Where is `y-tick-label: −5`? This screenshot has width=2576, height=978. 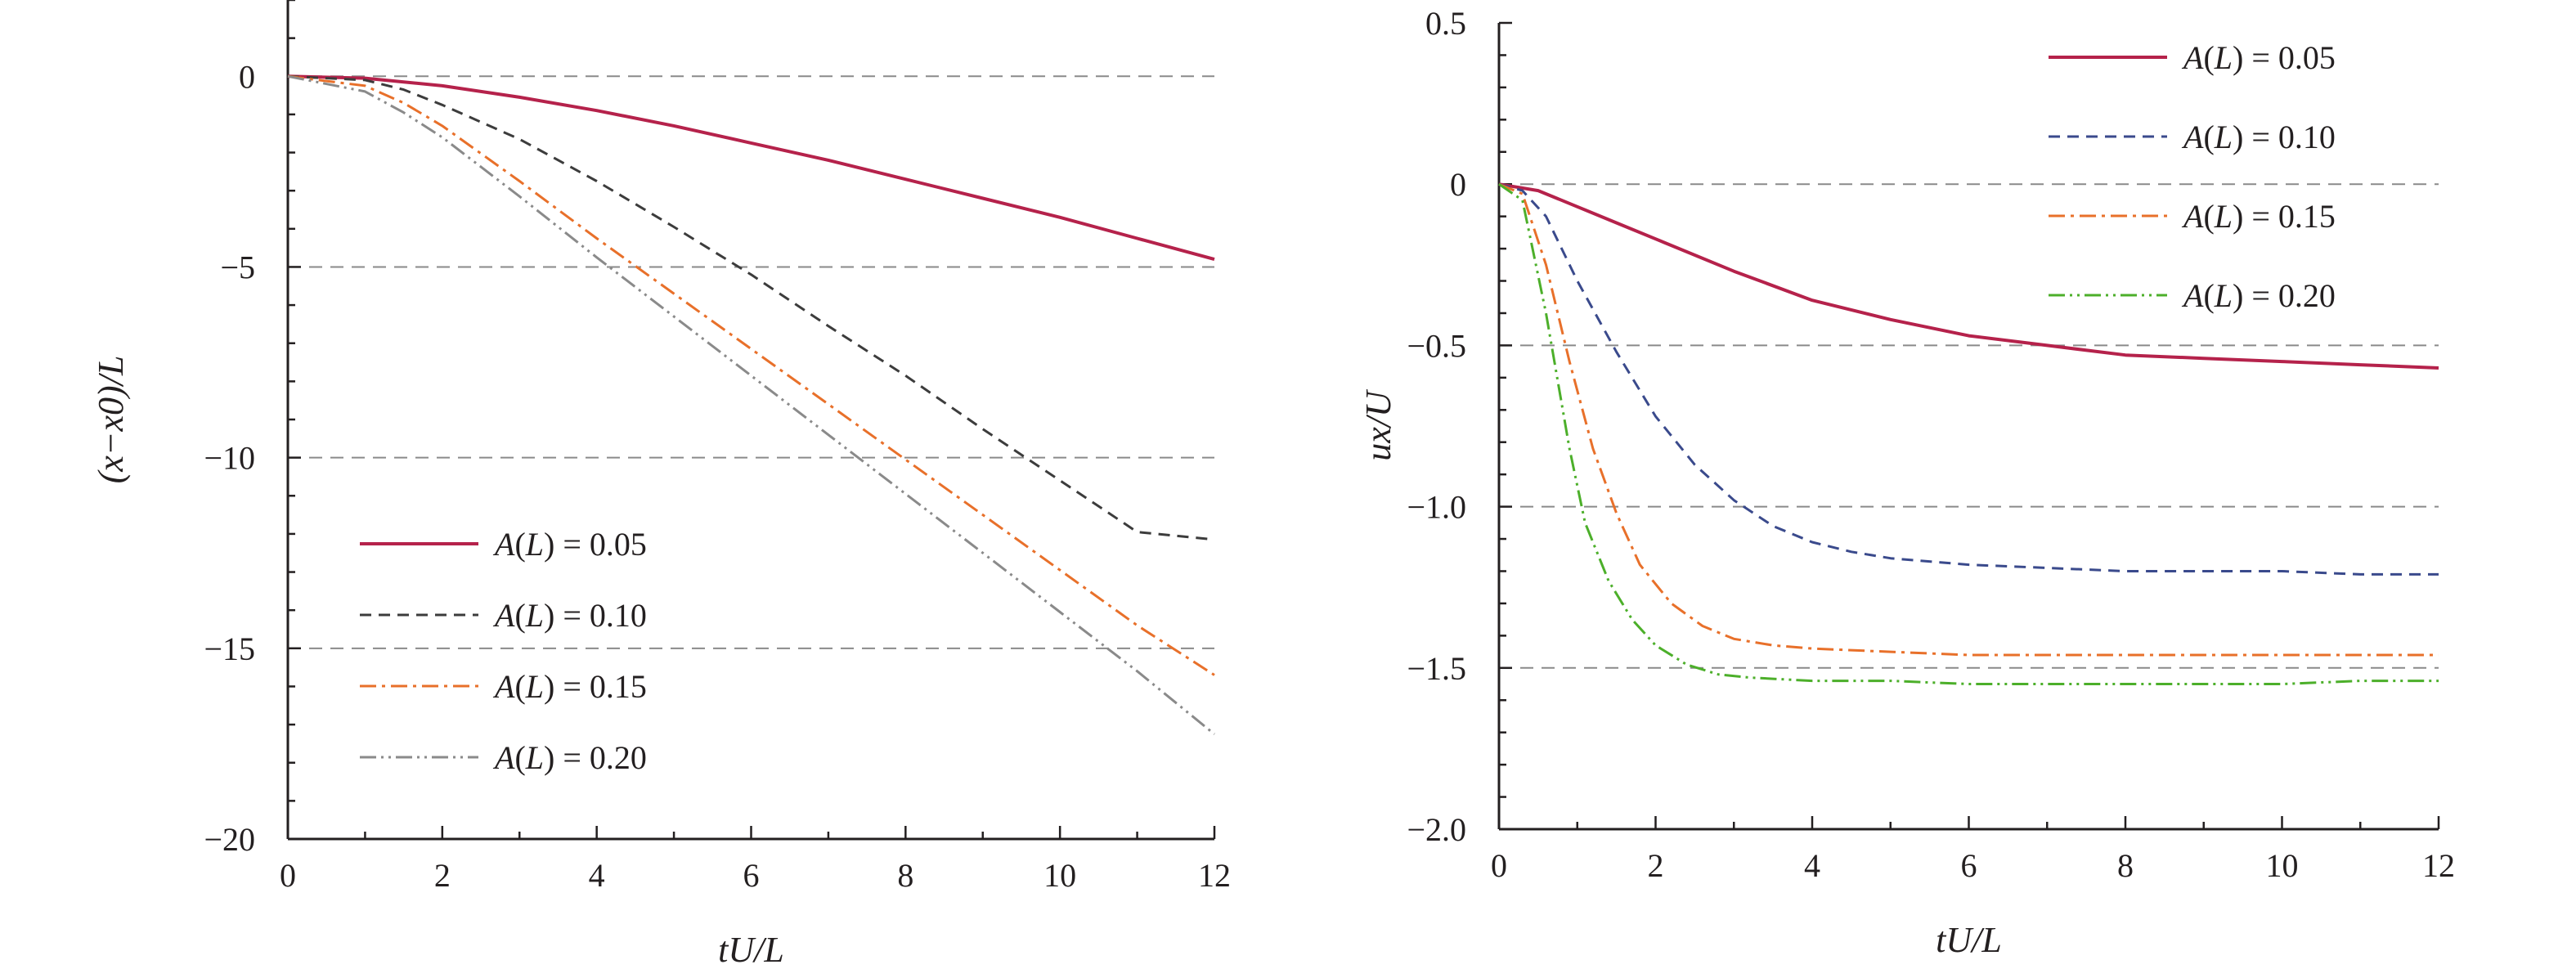 y-tick-label: −5 is located at coordinates (238, 267).